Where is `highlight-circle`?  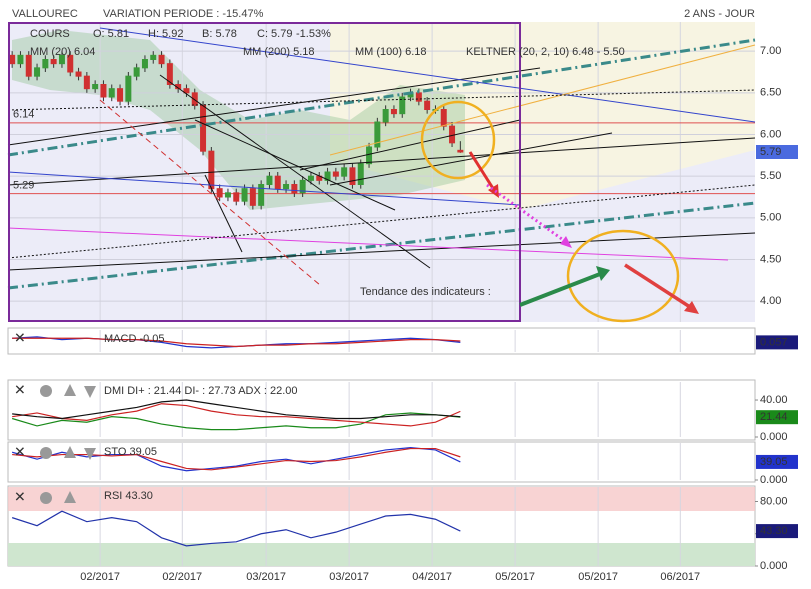
highlight-circle is located at coordinates (458, 140).